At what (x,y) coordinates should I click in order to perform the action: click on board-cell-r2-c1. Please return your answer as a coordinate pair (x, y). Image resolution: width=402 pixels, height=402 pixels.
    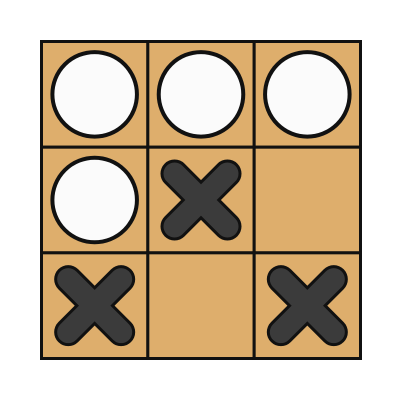
    Looking at the image, I should click on (201, 305).